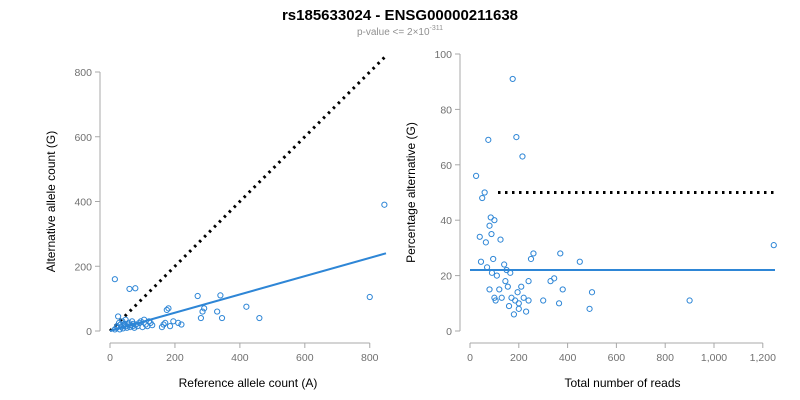 The height and width of the screenshot is (400, 800). Describe the element at coordinates (446, 277) in the screenshot. I see `right-y-tick-label: 20` at that location.